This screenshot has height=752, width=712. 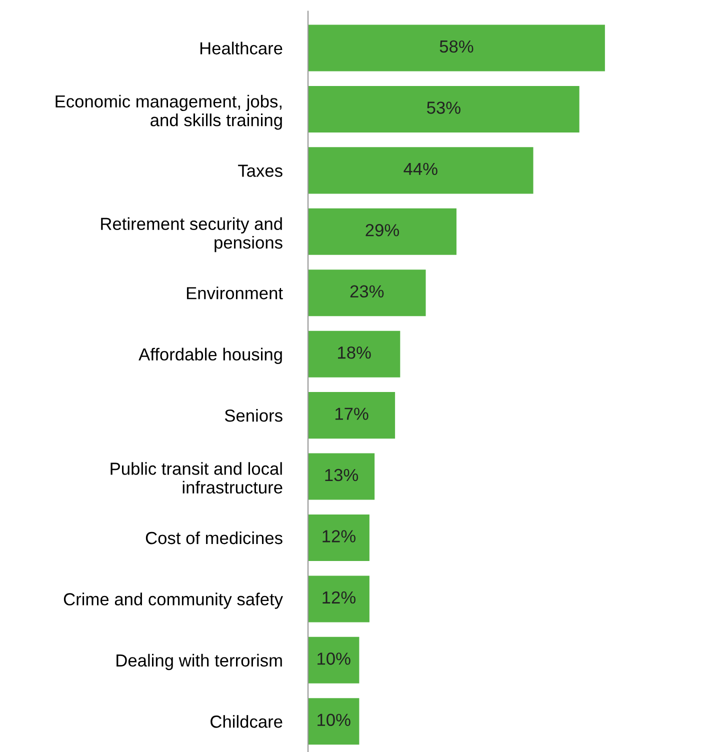 I want to click on y-tick-label: Economic management, jobs, and skills training, so click(x=169, y=112).